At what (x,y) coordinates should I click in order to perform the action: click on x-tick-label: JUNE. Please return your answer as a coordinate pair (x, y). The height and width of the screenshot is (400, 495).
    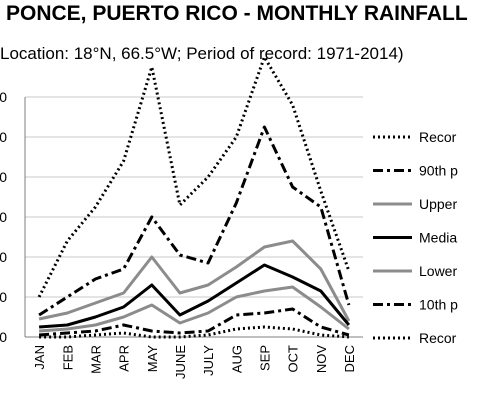
    Looking at the image, I should click on (180, 362).